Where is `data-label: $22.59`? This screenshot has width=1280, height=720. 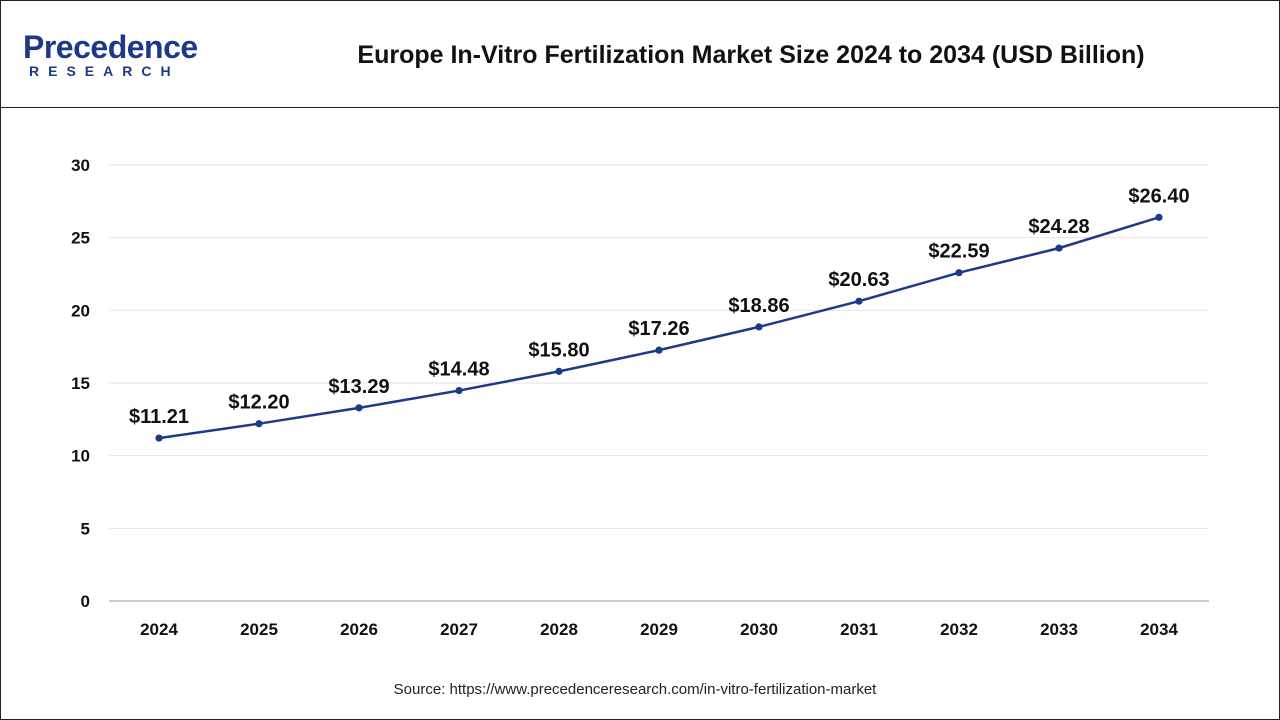 data-label: $22.59 is located at coordinates (958, 252).